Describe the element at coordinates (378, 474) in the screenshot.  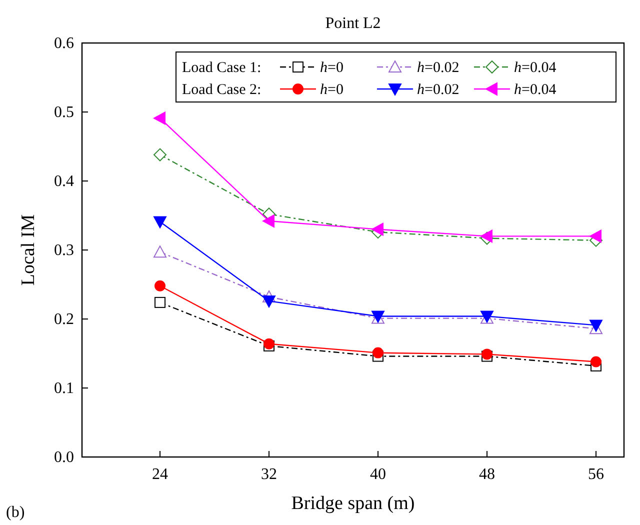
I see `x-tick-label: 40` at that location.